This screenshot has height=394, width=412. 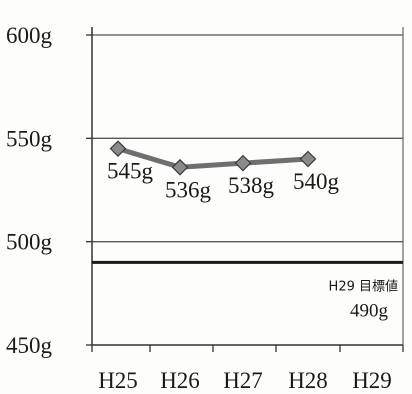 What do you see at coordinates (29, 242) in the screenshot?
I see `y-tick-label-500: 500g` at bounding box center [29, 242].